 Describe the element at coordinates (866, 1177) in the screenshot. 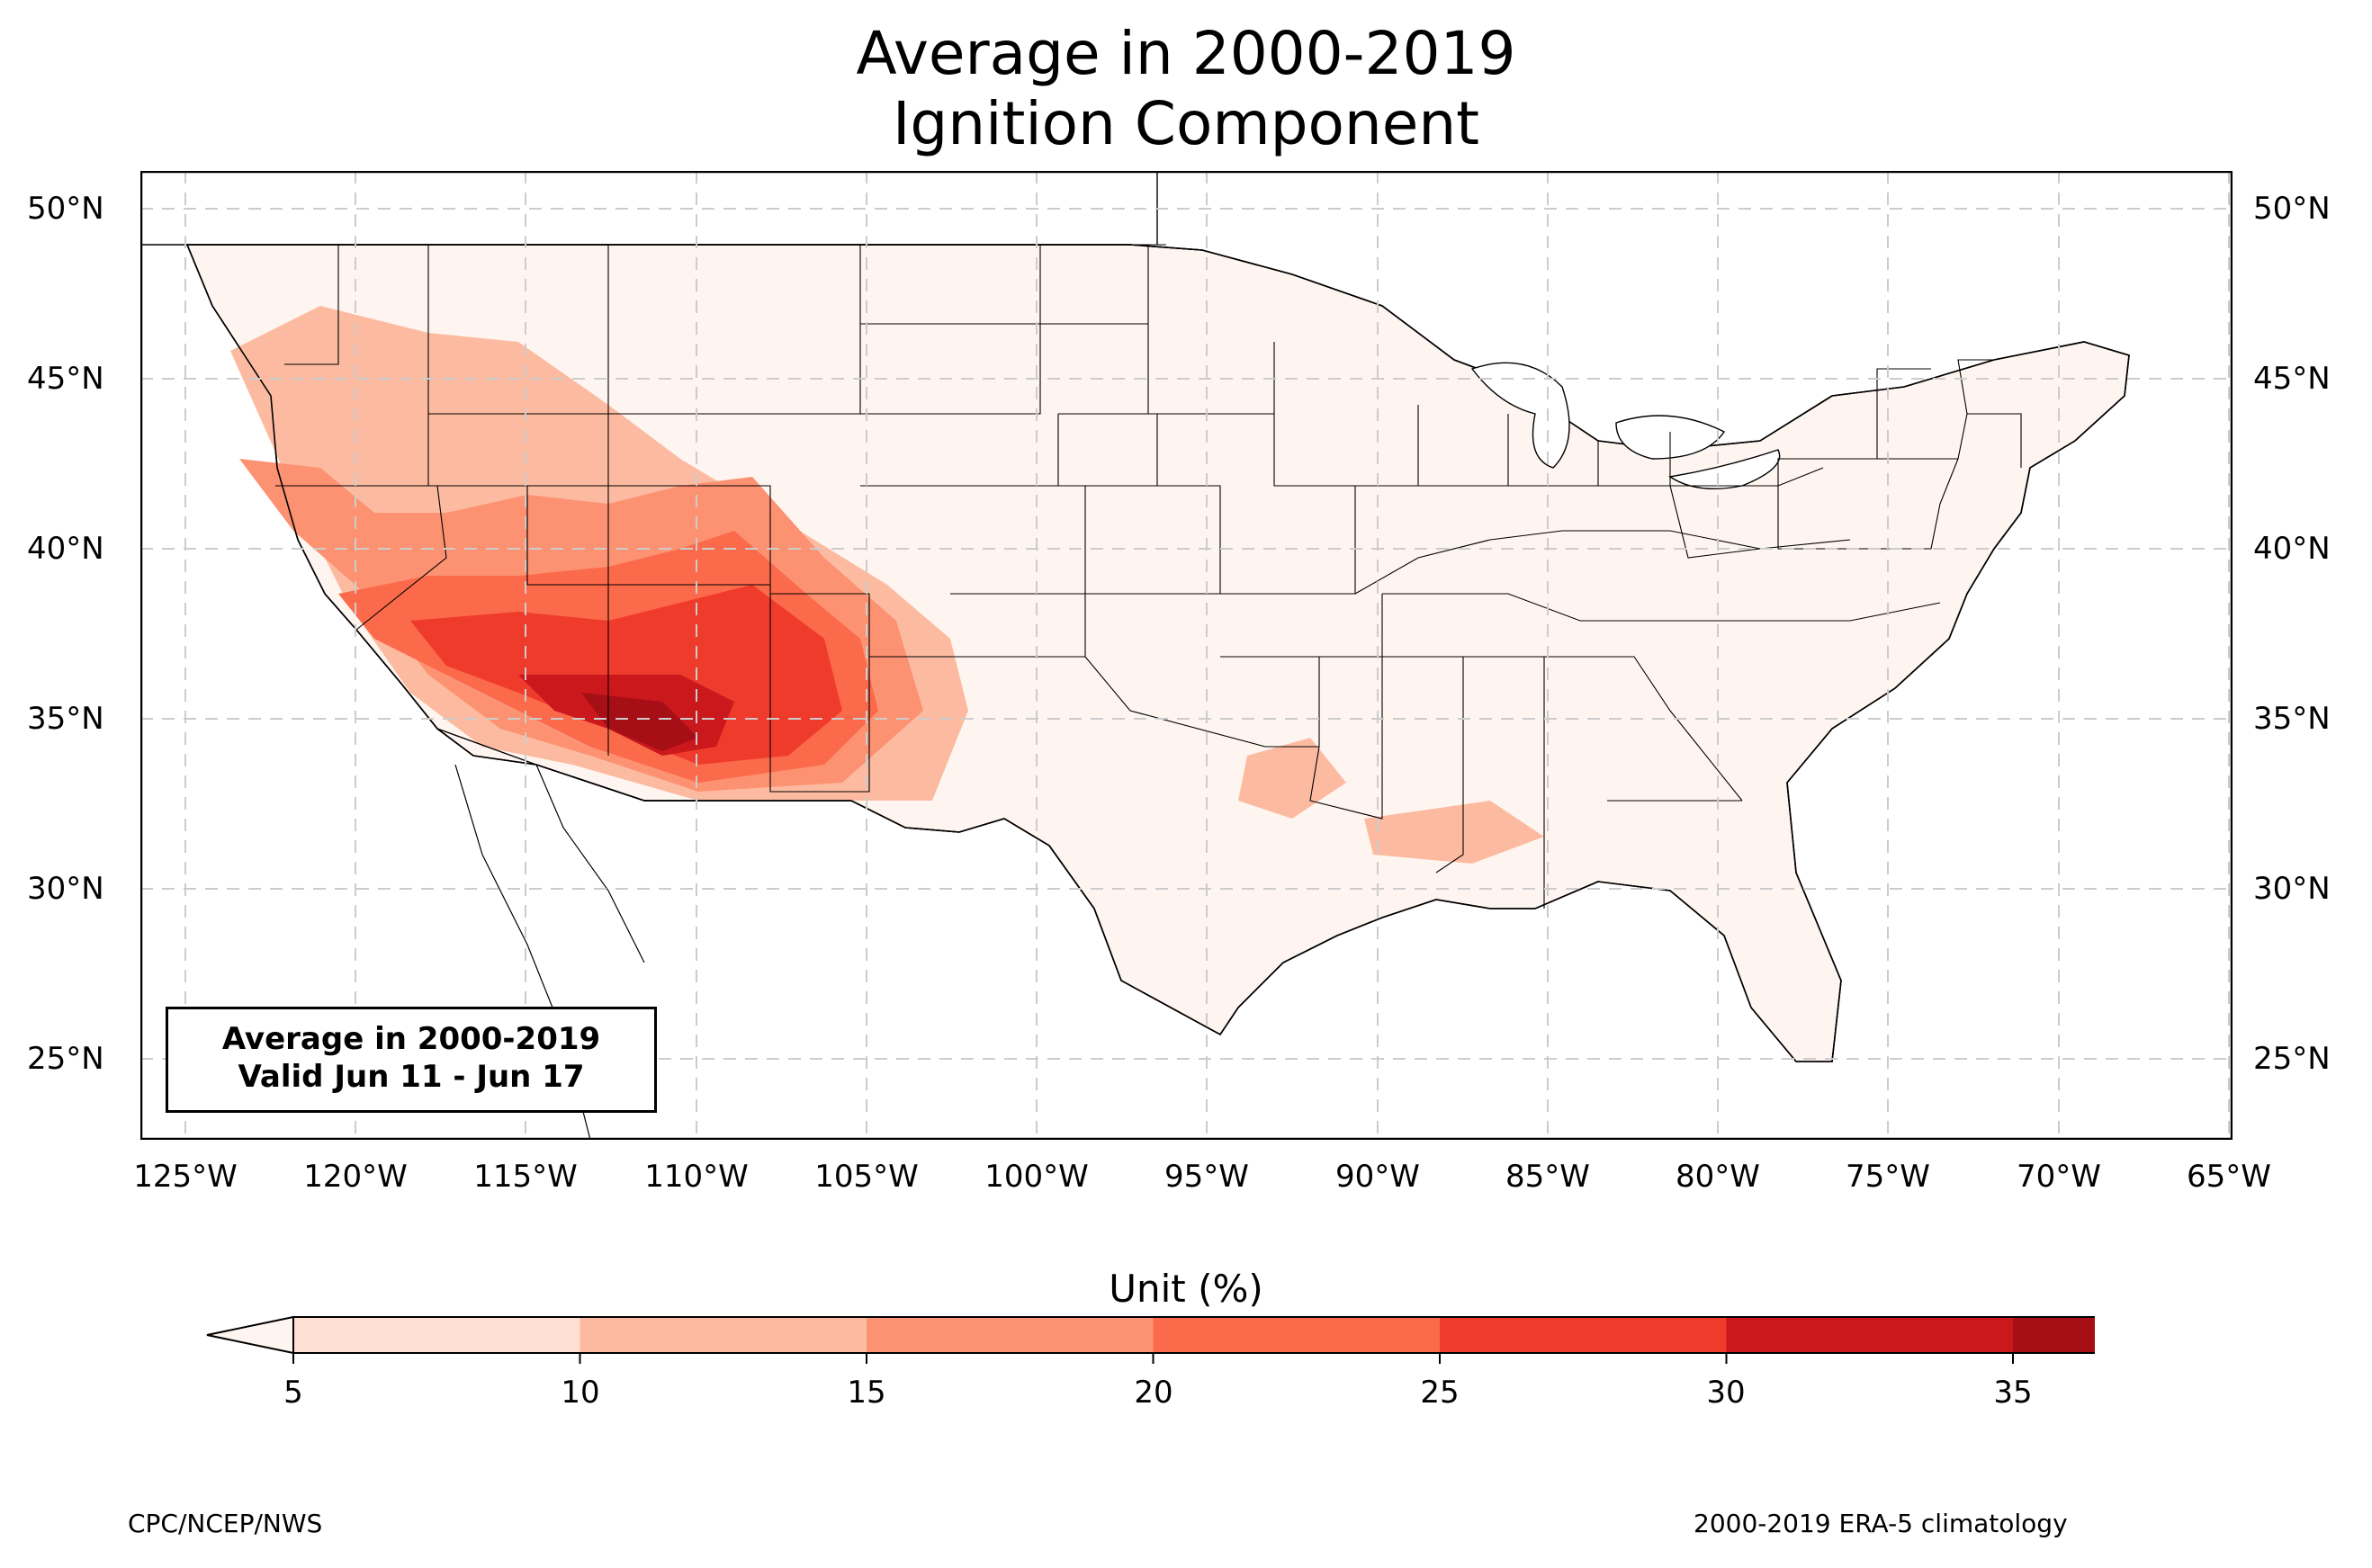

I see `lon-label-105w: 105°W` at that location.